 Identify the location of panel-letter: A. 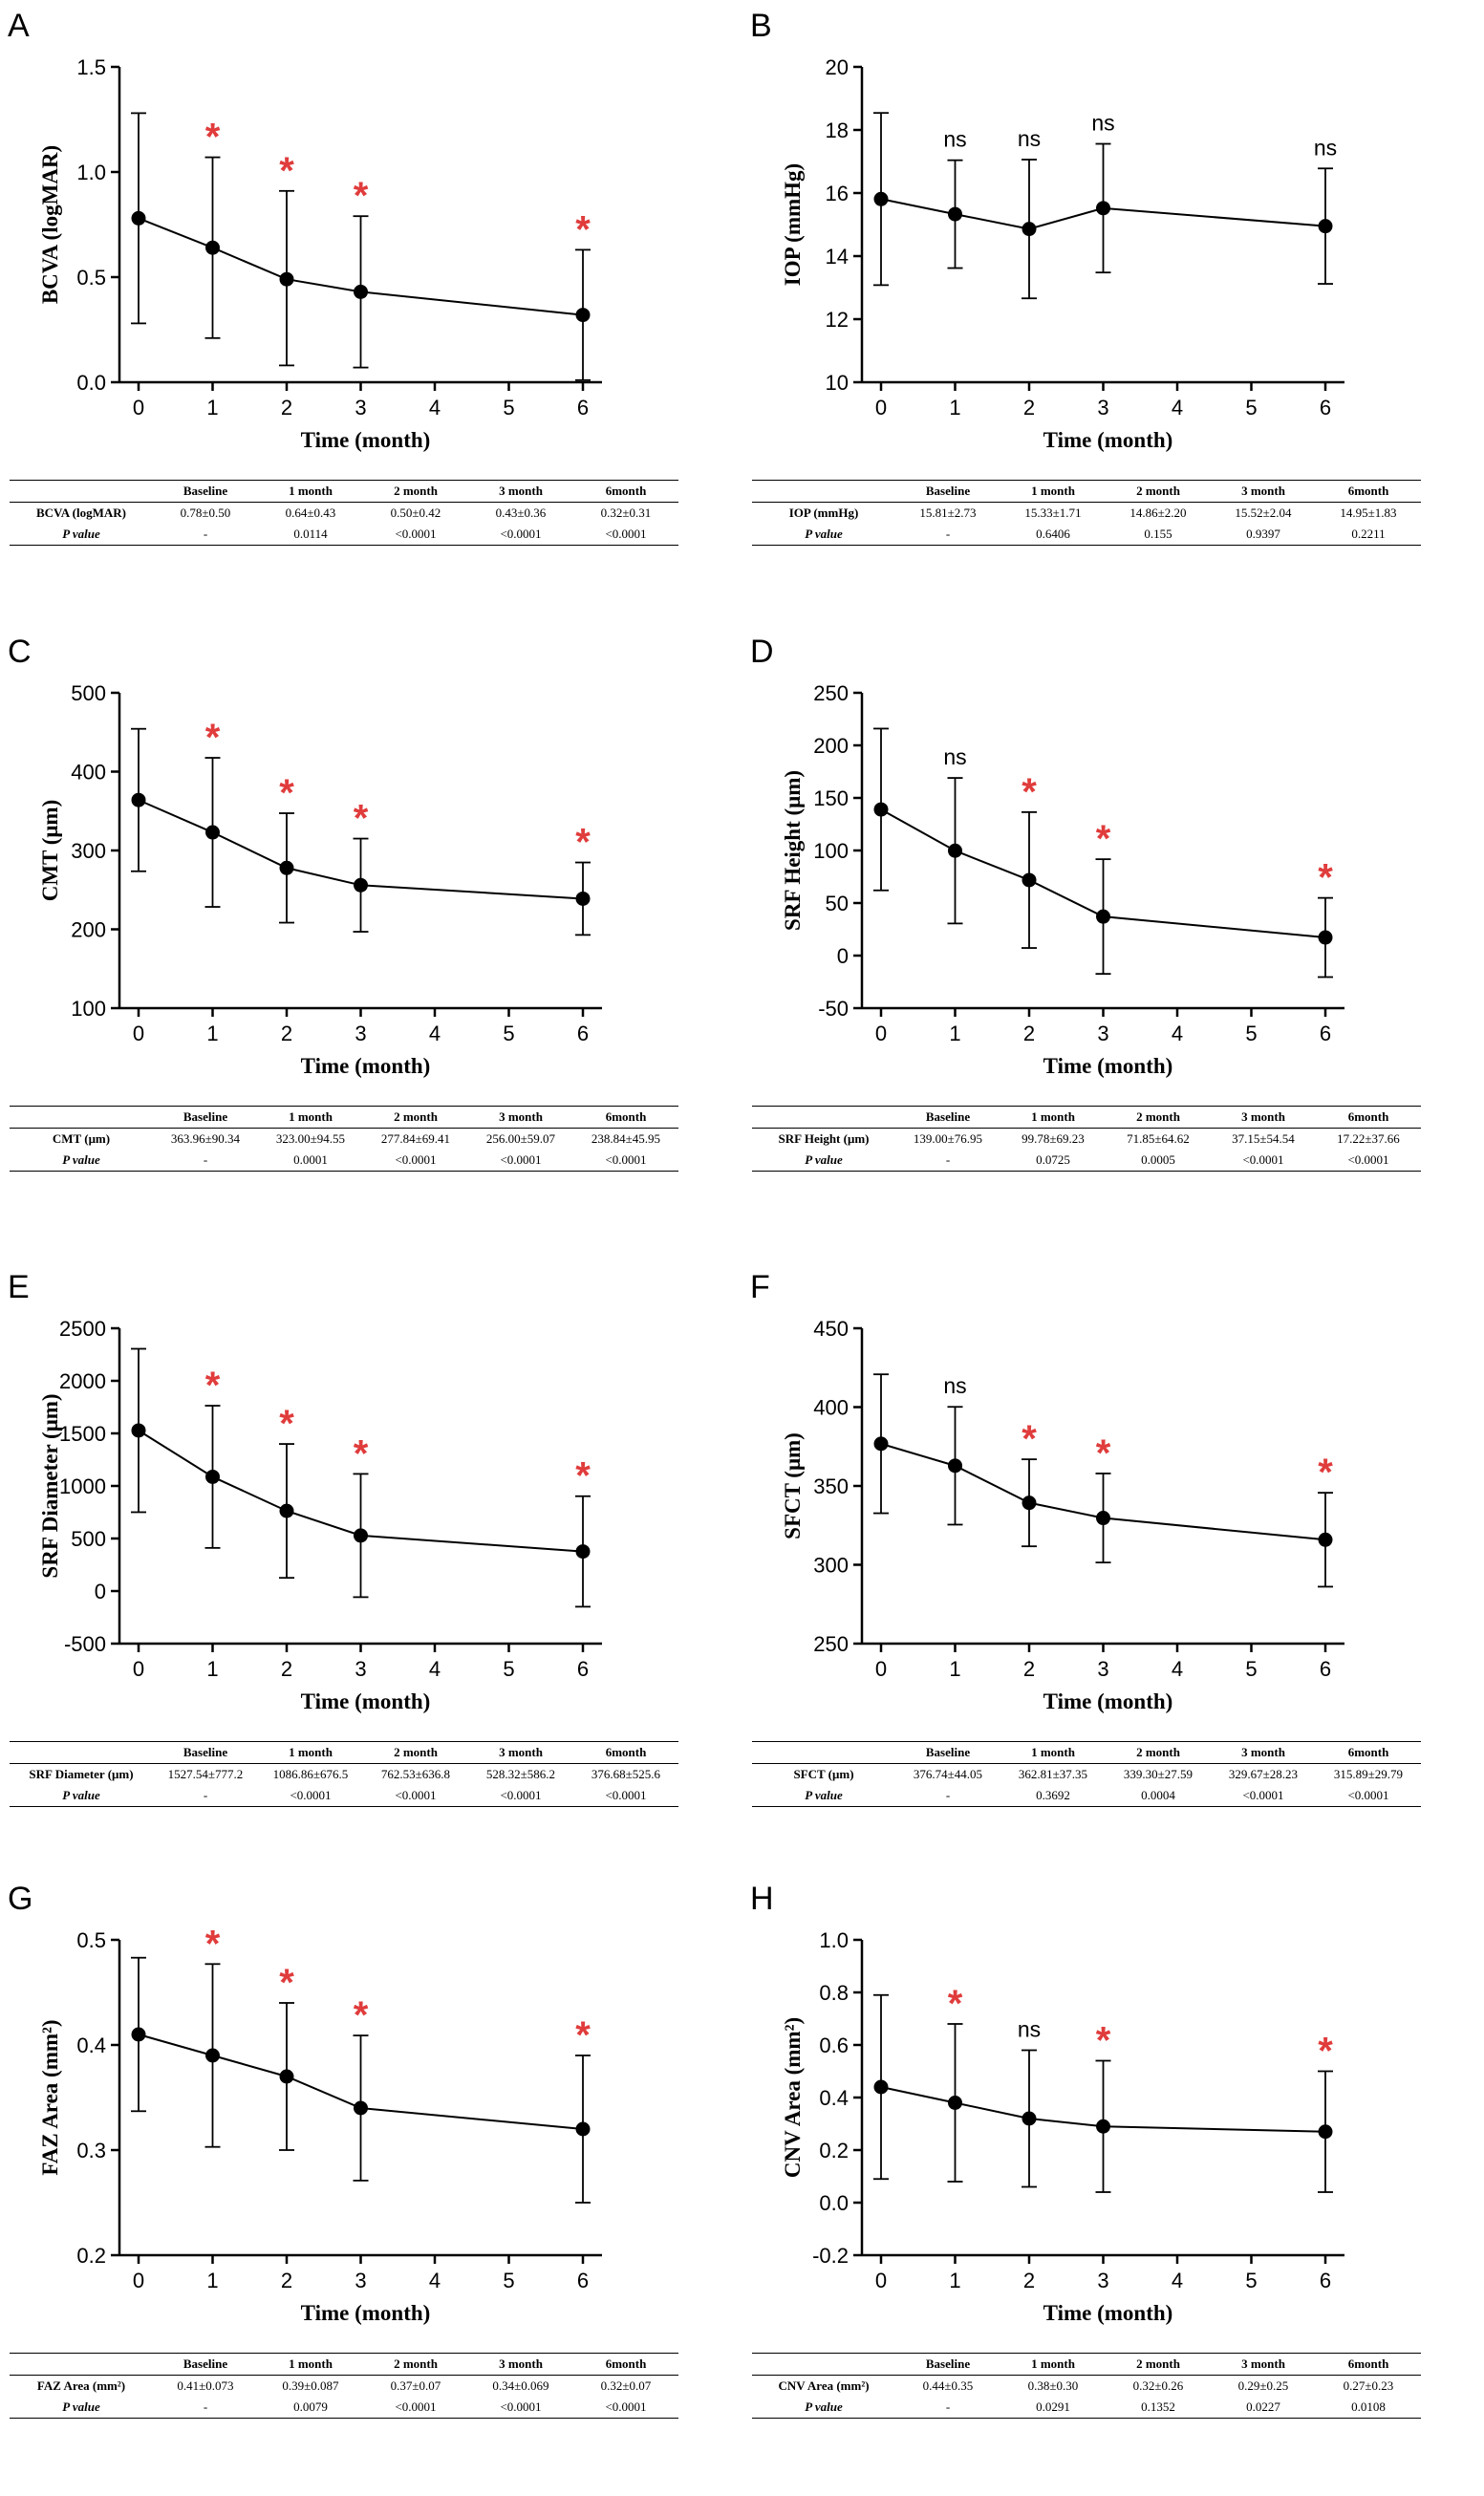
(19, 26).